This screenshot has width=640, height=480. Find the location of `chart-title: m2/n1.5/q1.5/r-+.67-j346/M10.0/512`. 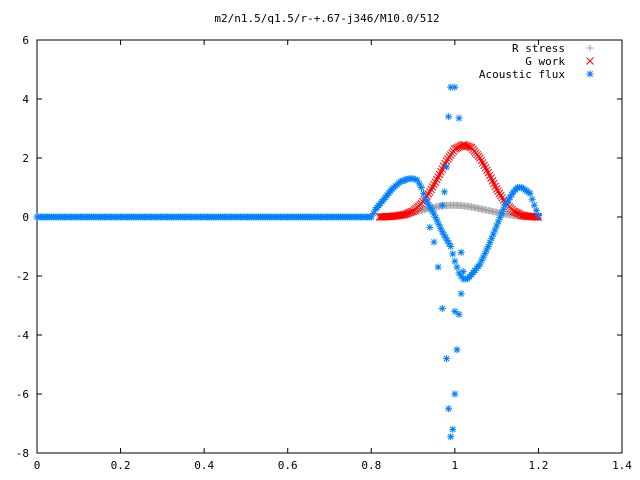

chart-title: m2/n1.5/q1.5/r-+.67-j346/M10.0/512 is located at coordinates (326, 18).